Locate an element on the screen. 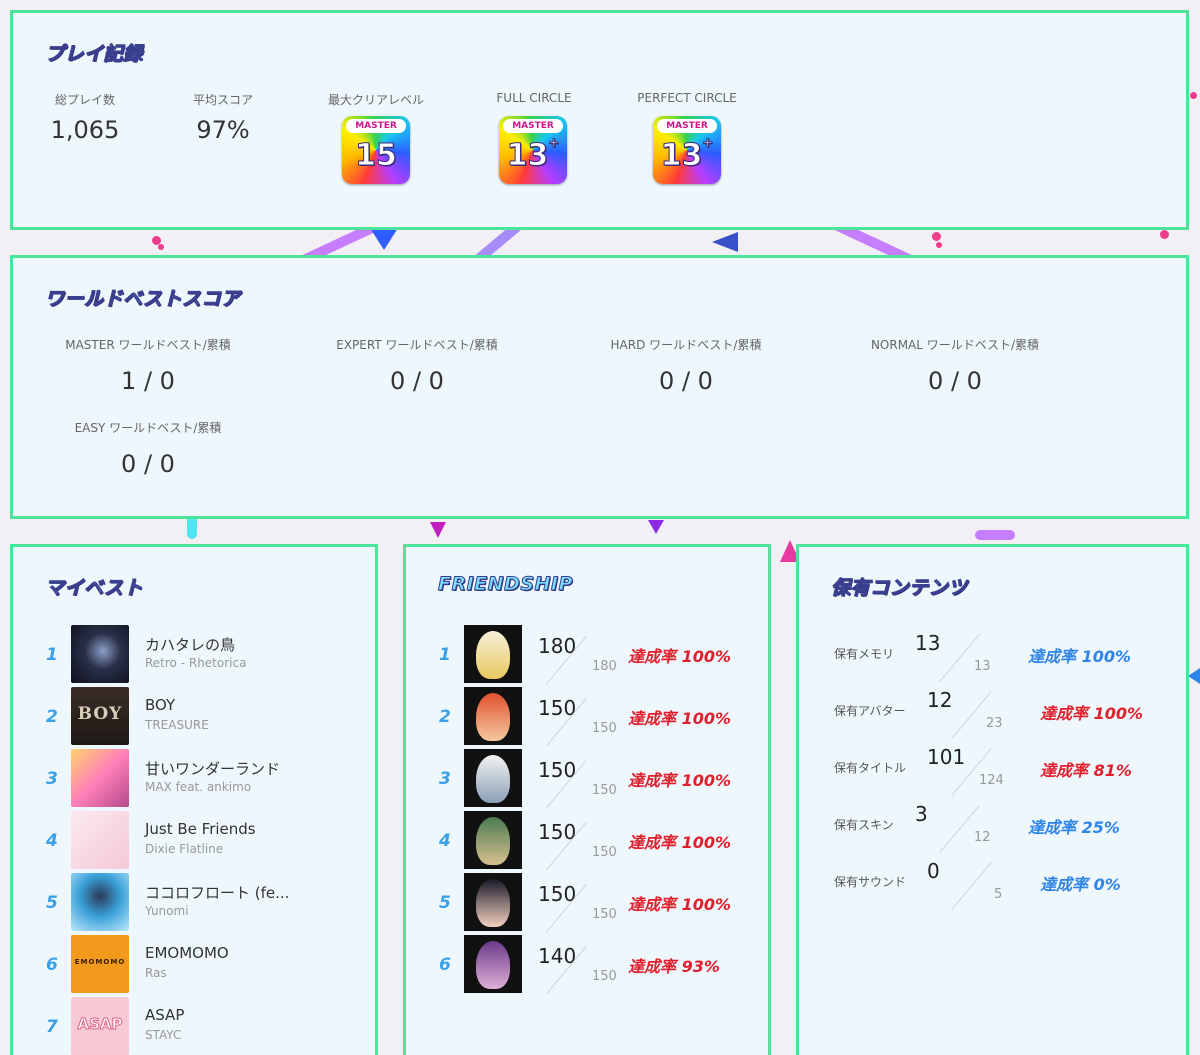 The height and width of the screenshot is (1055, 1200). content-max: 124 is located at coordinates (991, 780).